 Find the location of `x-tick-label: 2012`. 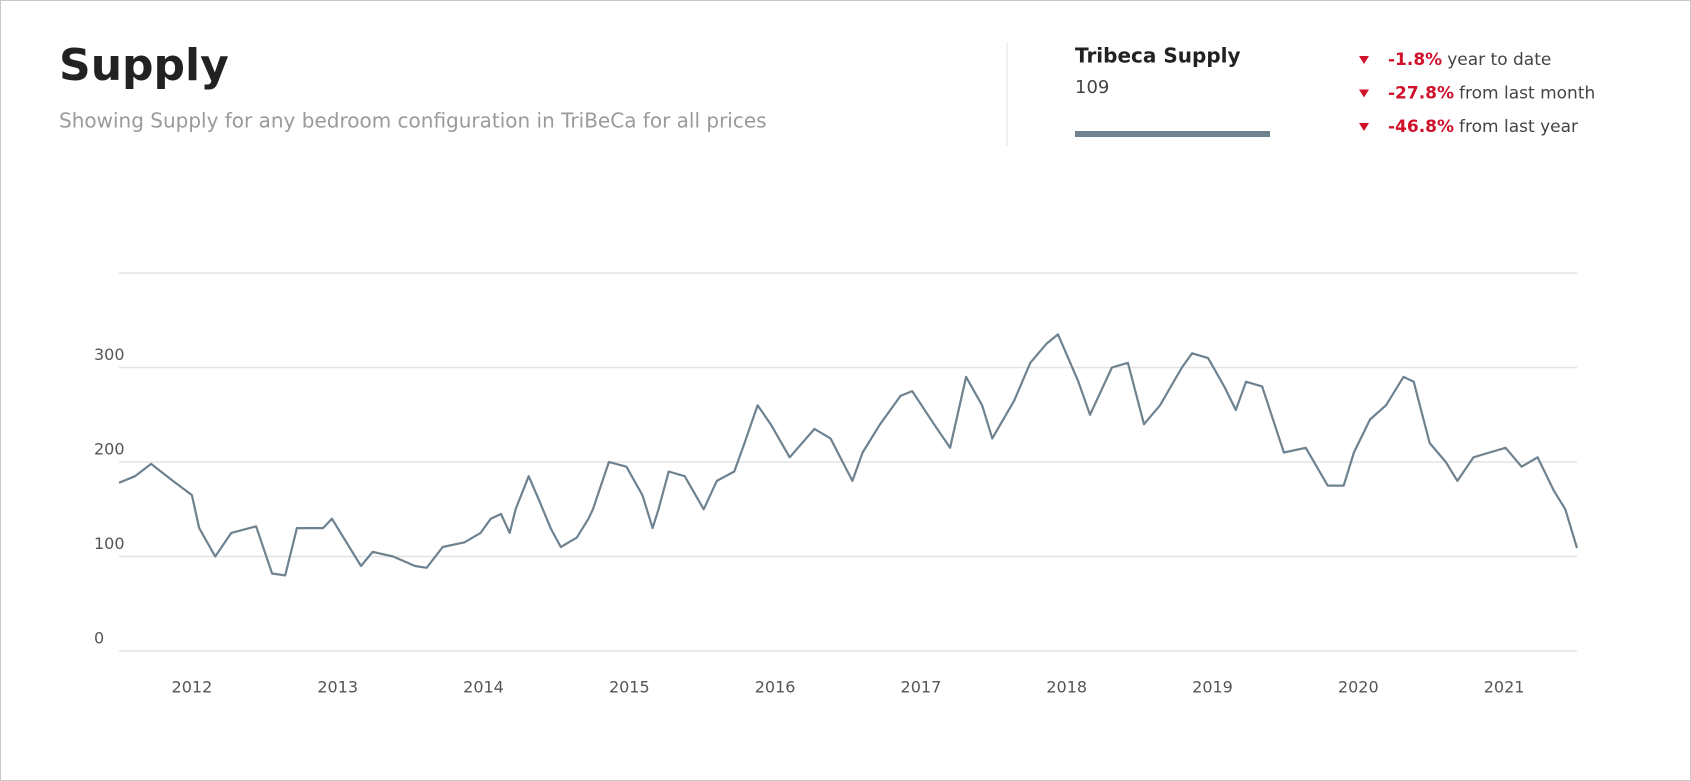

x-tick-label: 2012 is located at coordinates (192, 687).